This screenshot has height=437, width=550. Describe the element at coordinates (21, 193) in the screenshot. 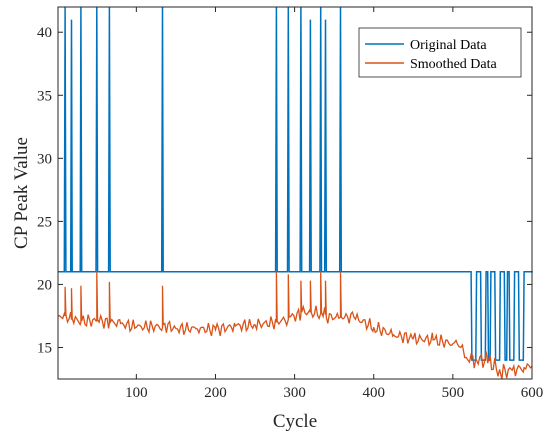

I see `y-axis-label: CP Peak Value` at that location.